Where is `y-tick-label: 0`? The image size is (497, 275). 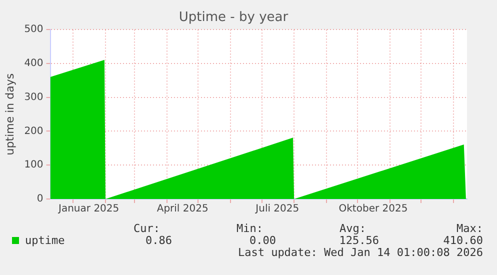
y-tick-label: 0 is located at coordinates (40, 199).